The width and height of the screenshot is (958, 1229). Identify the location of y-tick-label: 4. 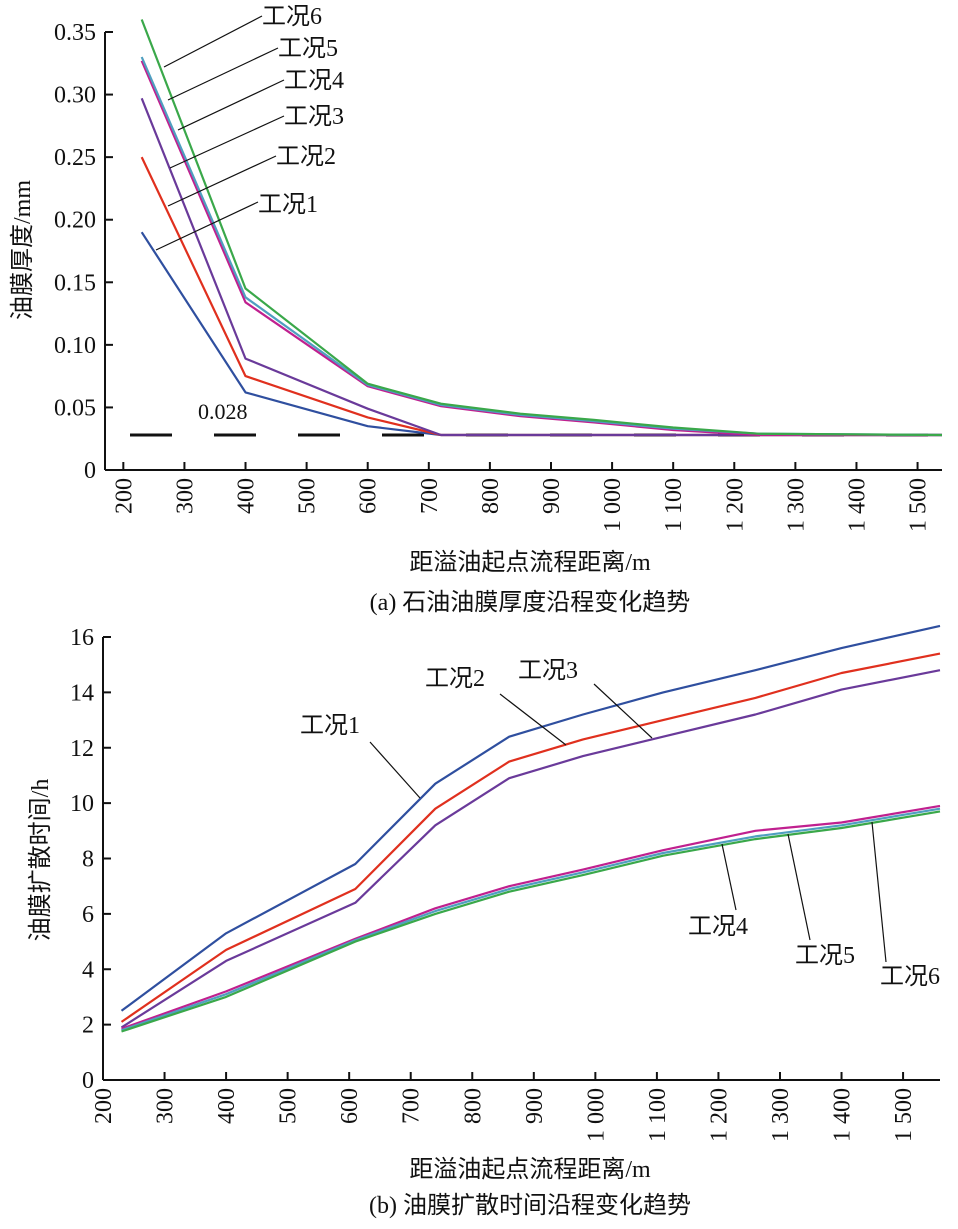
(88, 970).